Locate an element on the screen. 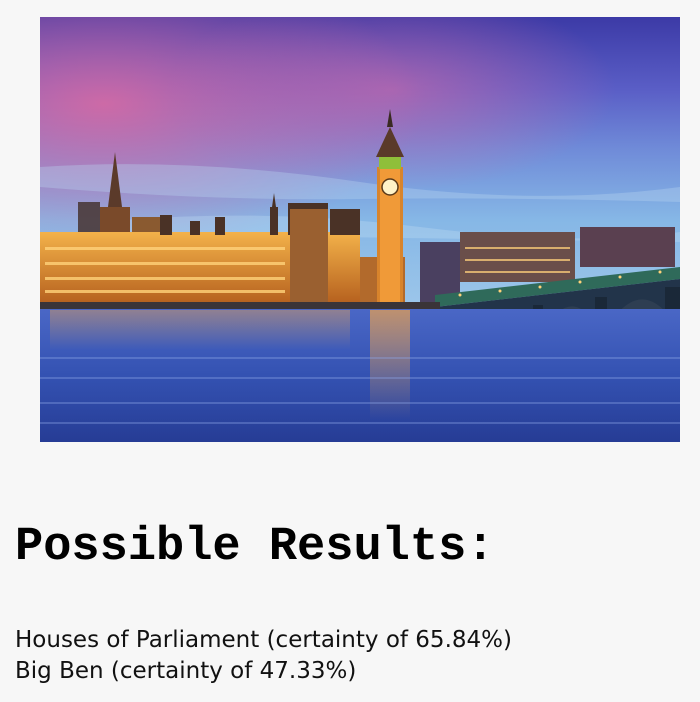 The image size is (700, 702). result-item-big-ben: Big Ben (certainty of 47.33%) is located at coordinates (186, 671).